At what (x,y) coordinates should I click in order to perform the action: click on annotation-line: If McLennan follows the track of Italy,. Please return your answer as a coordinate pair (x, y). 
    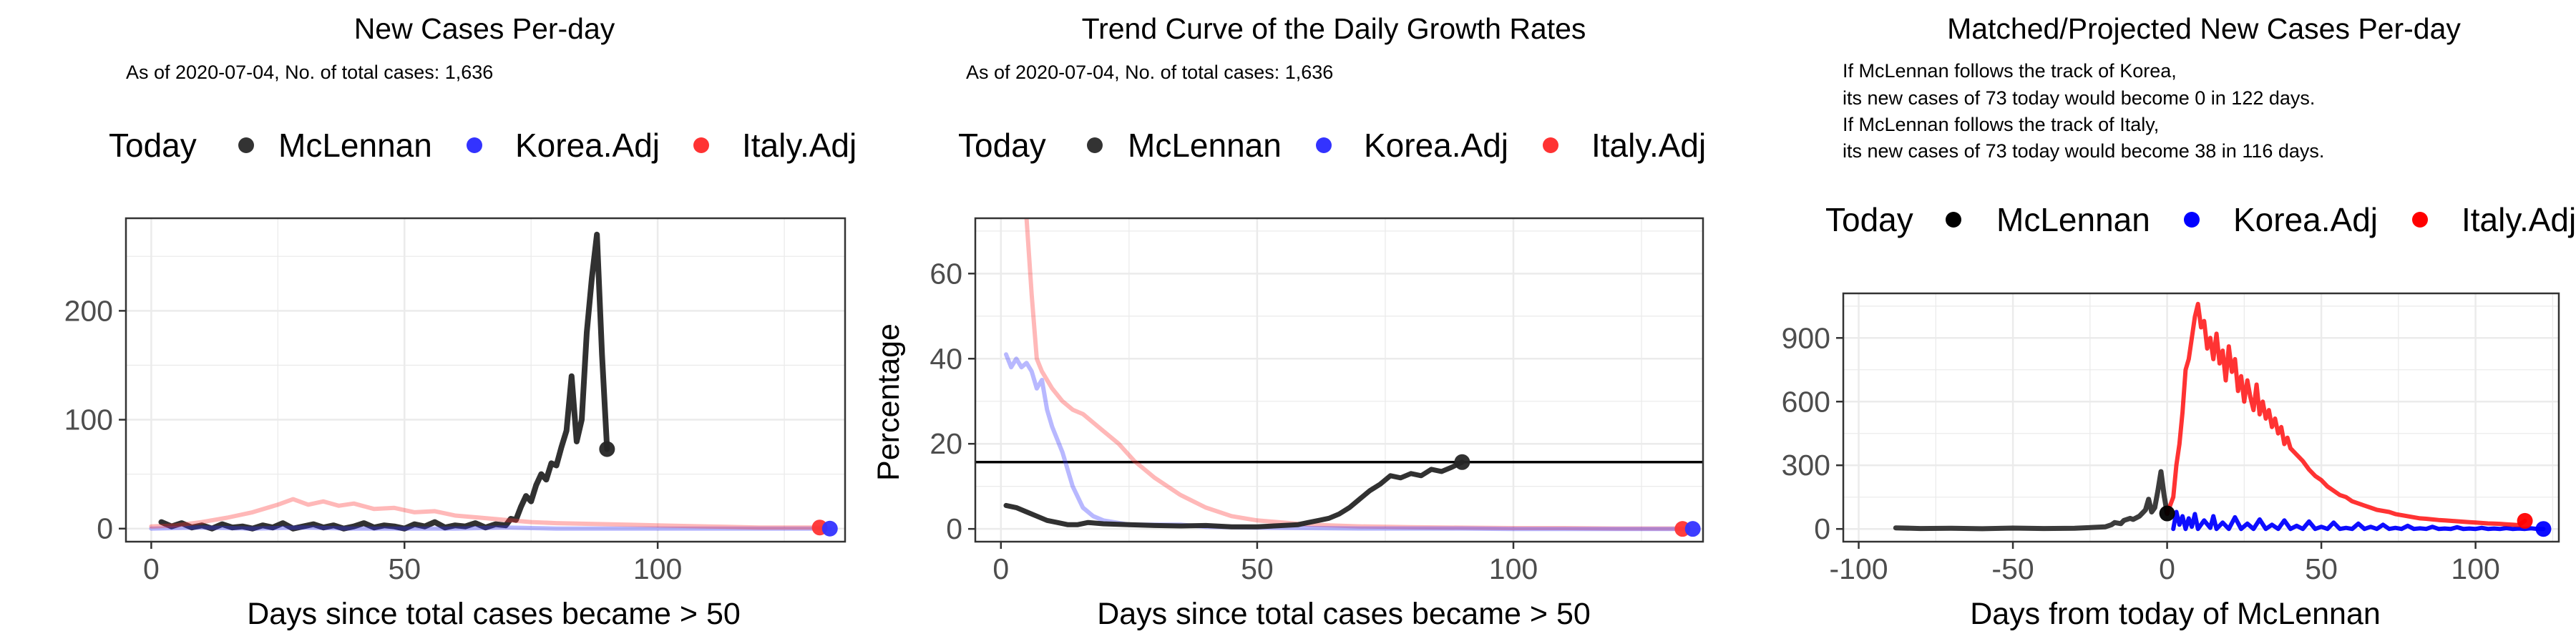
    Looking at the image, I should click on (2001, 124).